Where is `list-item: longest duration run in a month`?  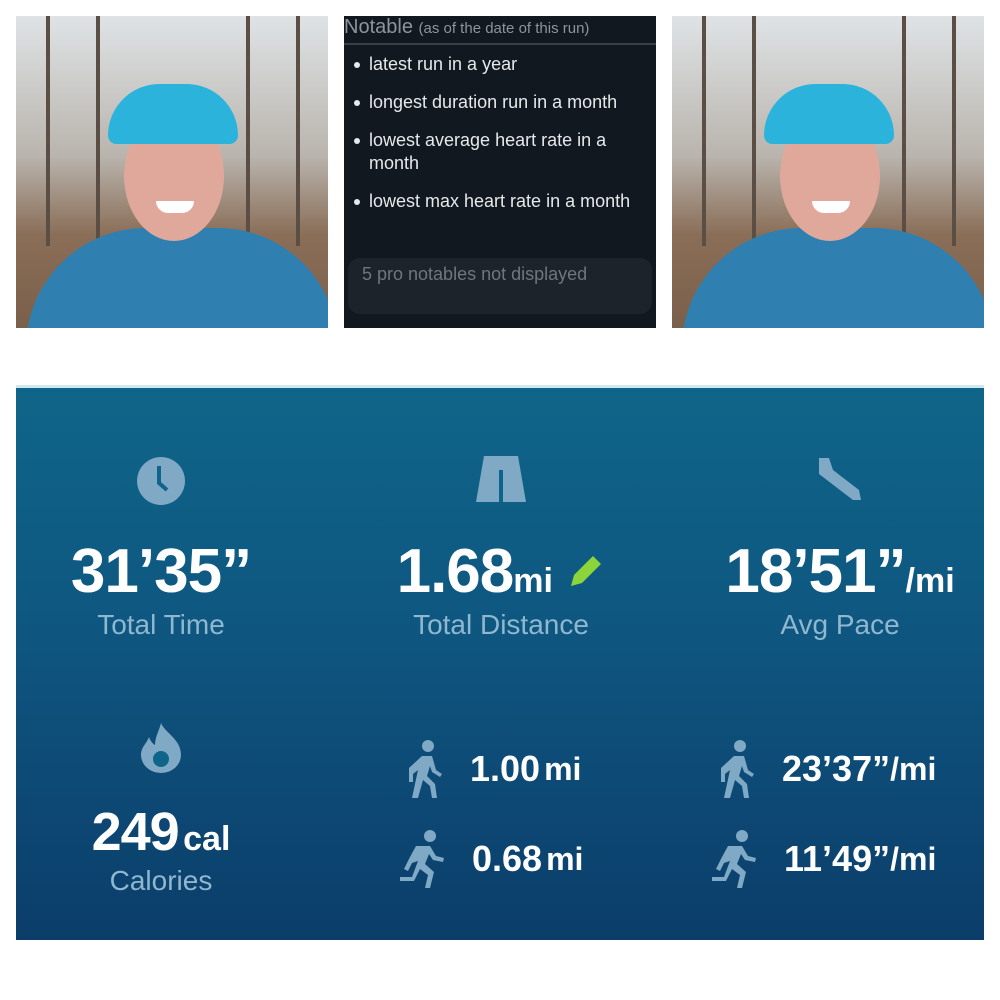 list-item: longest duration run in a month is located at coordinates (503, 102).